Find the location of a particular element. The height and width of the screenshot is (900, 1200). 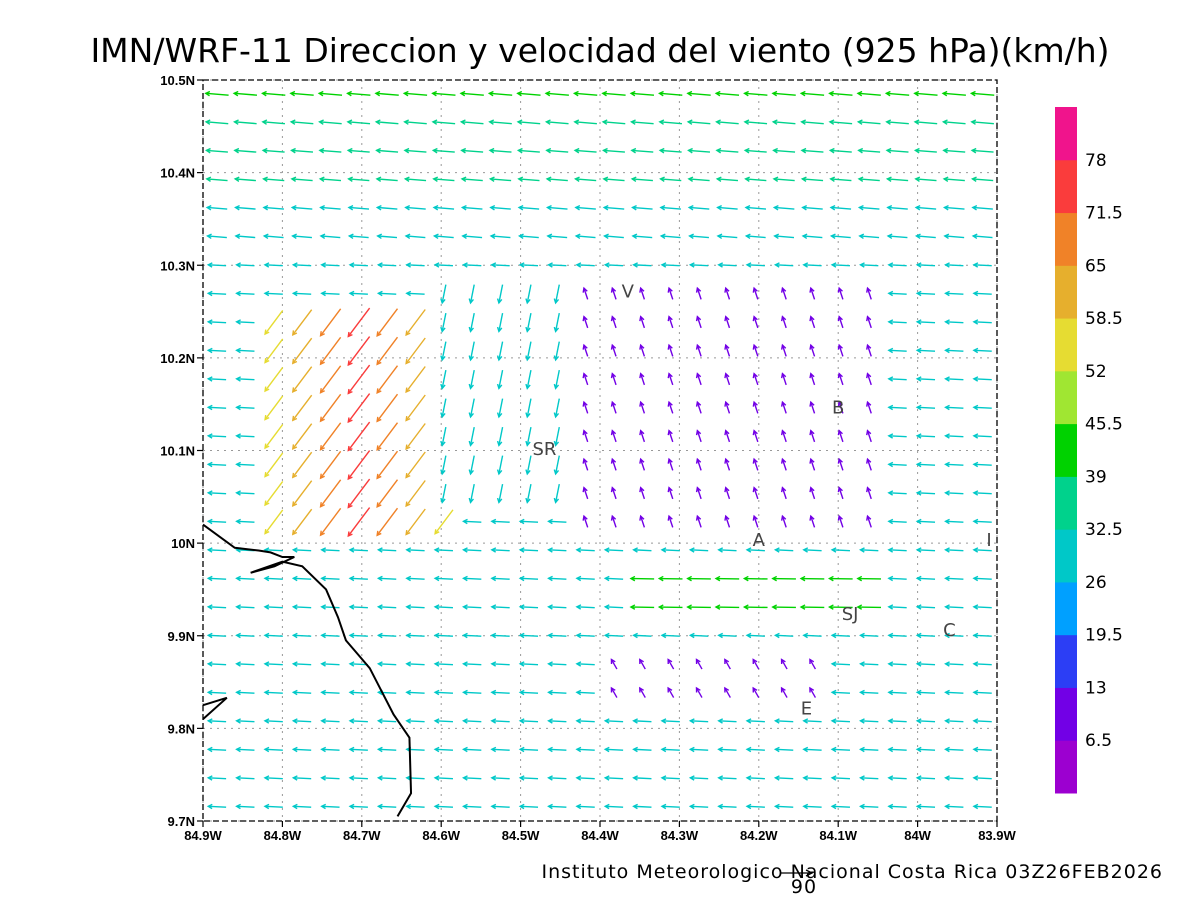

colorbar-segment is located at coordinates (1066, 345).